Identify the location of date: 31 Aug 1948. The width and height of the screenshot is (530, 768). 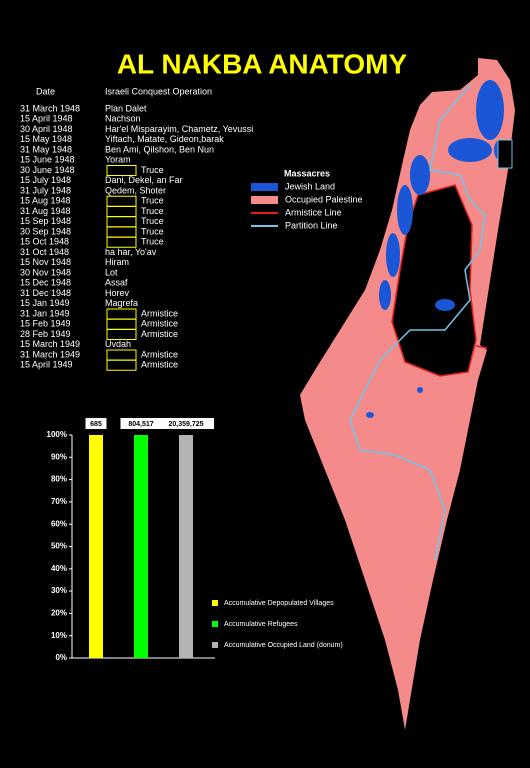
(45, 211).